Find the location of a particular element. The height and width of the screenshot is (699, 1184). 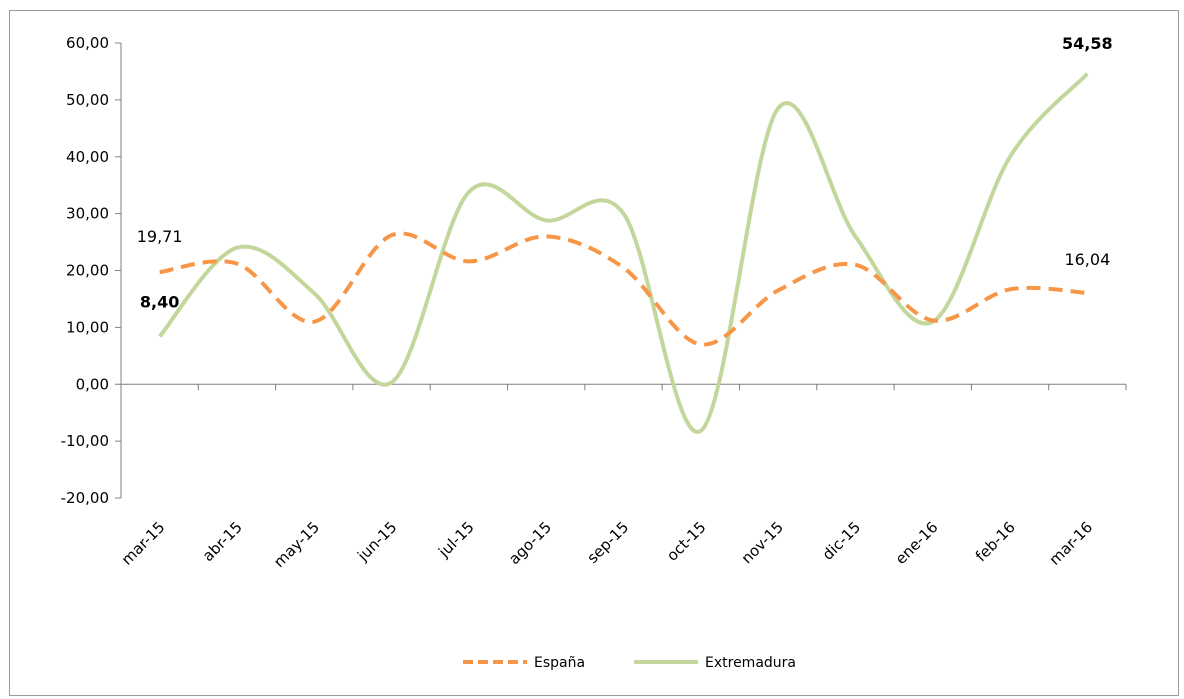

x-tick-label: ago-15 is located at coordinates (530, 543).